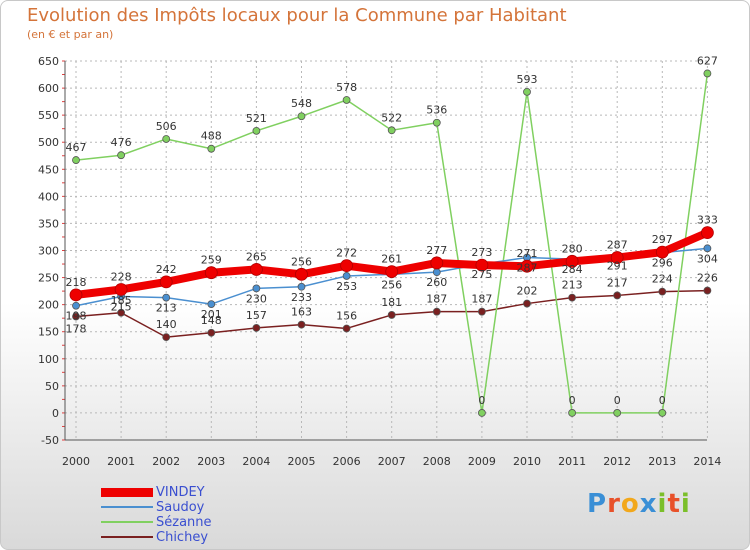  What do you see at coordinates (180, 492) in the screenshot?
I see `legend-label-vindey: VINDEY` at bounding box center [180, 492].